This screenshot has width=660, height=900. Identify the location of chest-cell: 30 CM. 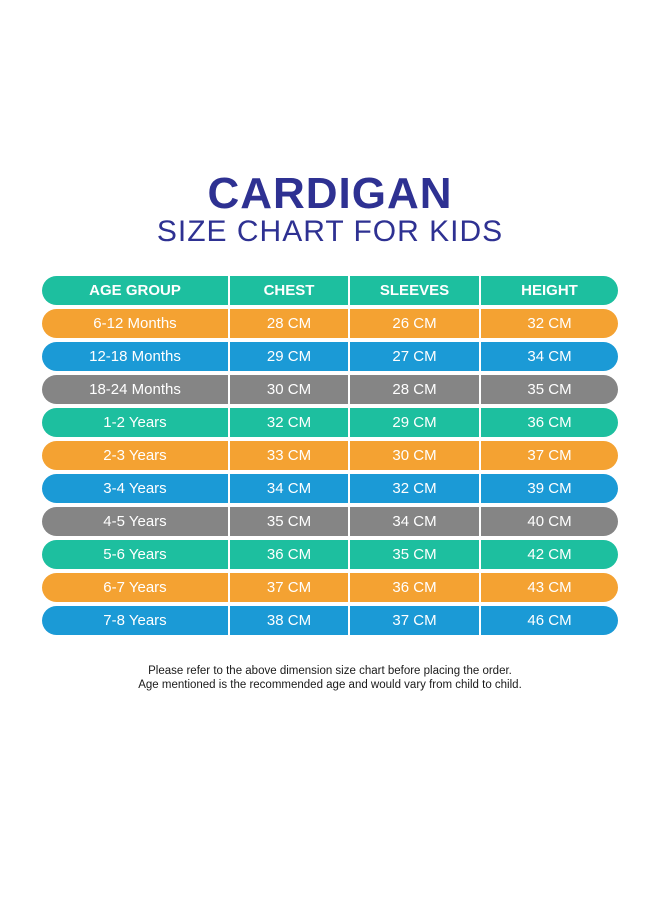
(288, 389).